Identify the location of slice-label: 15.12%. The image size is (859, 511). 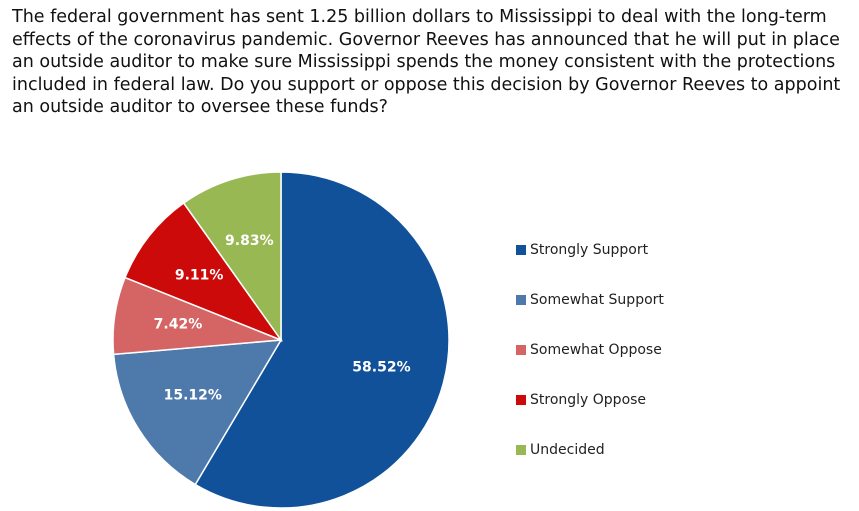
(193, 395).